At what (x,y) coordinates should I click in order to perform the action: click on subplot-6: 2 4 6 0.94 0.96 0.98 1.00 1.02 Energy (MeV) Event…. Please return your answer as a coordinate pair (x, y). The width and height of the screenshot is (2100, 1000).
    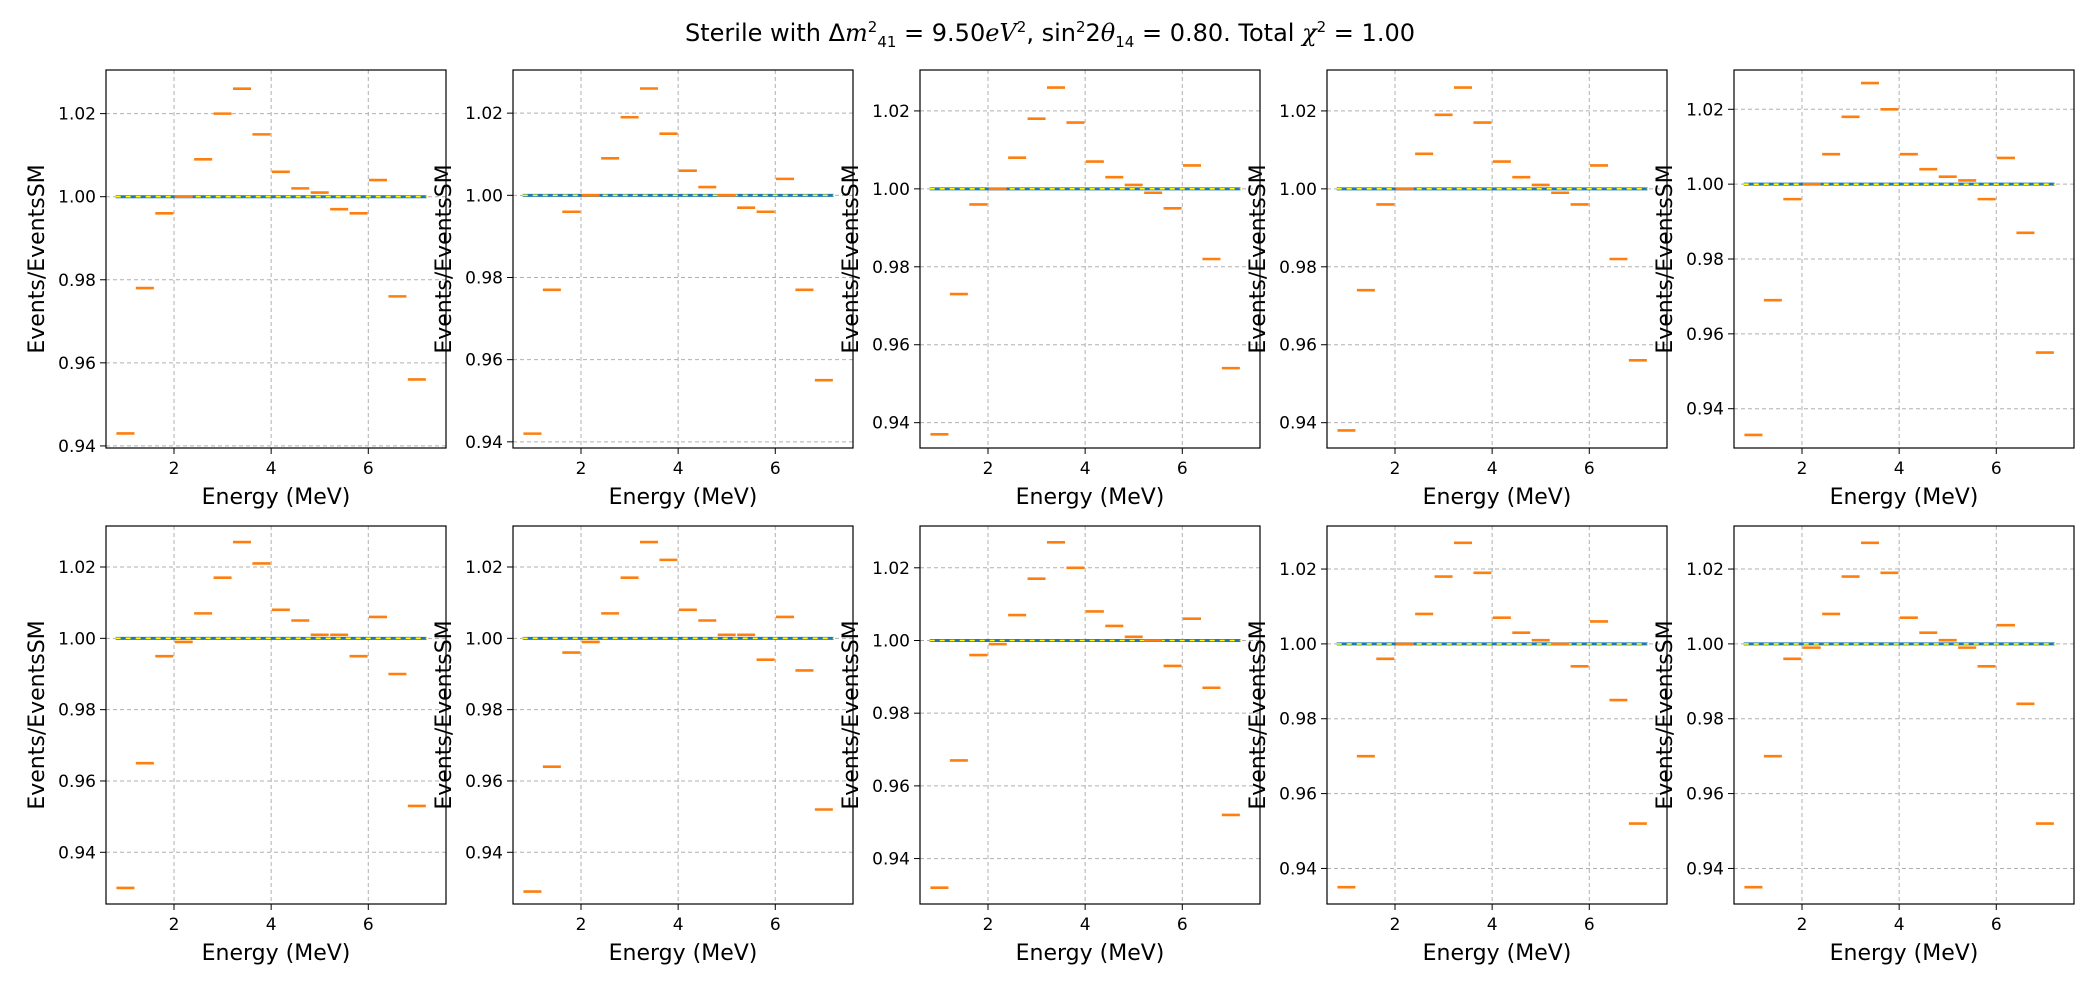
    Looking at the image, I should click on (236, 745).